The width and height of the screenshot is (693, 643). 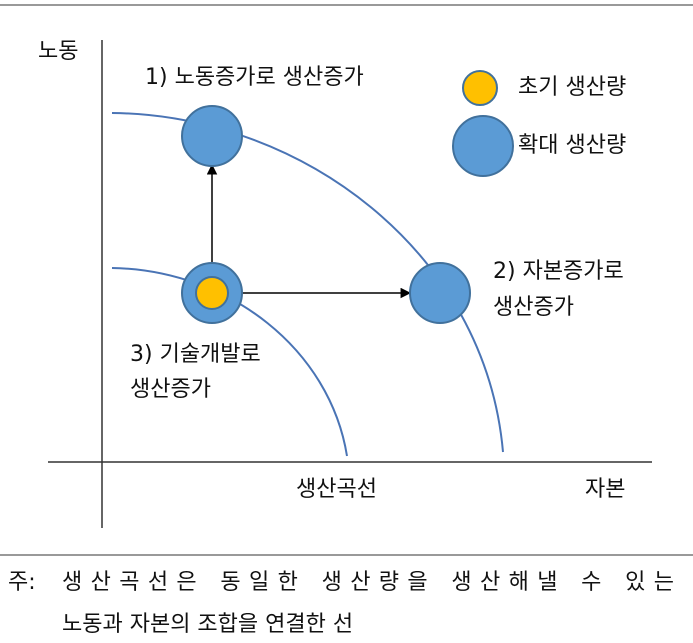 What do you see at coordinates (558, 271) in the screenshot?
I see `annotation: 2) 자본증가로` at bounding box center [558, 271].